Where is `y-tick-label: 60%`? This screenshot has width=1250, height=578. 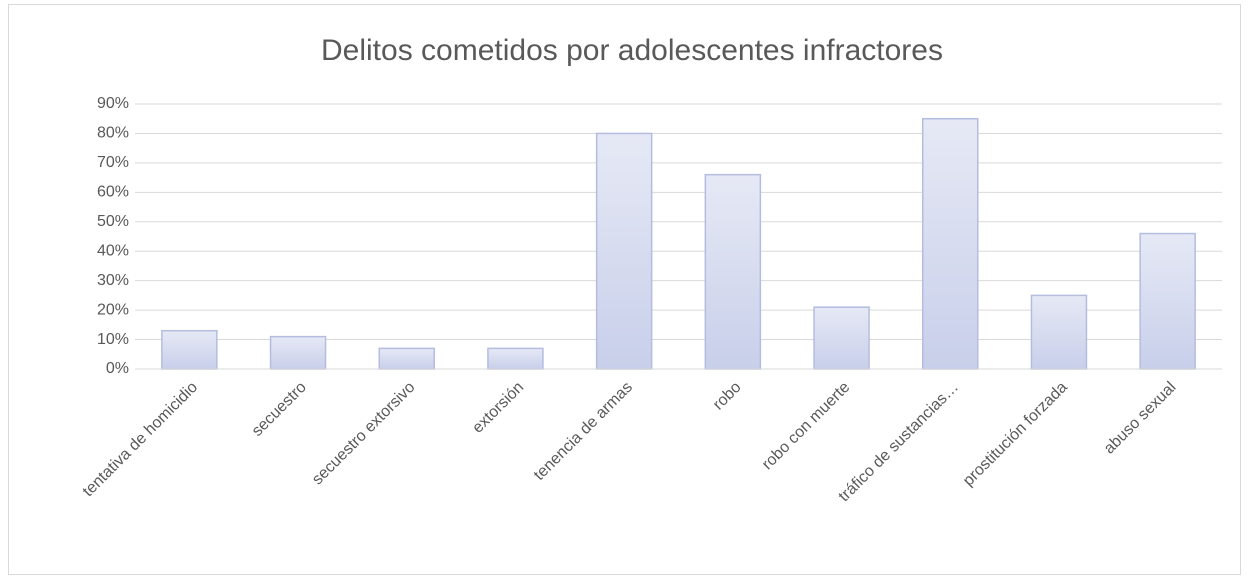
y-tick-label: 60% is located at coordinates (113, 192).